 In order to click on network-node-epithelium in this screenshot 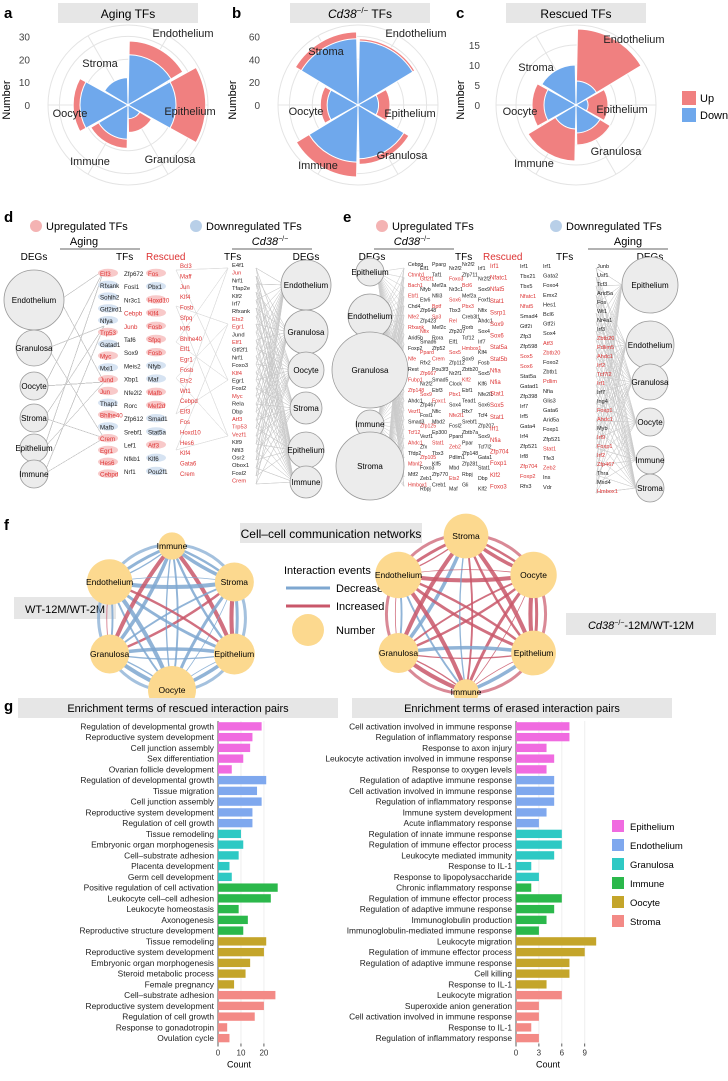, I will do `click(533, 653)`.